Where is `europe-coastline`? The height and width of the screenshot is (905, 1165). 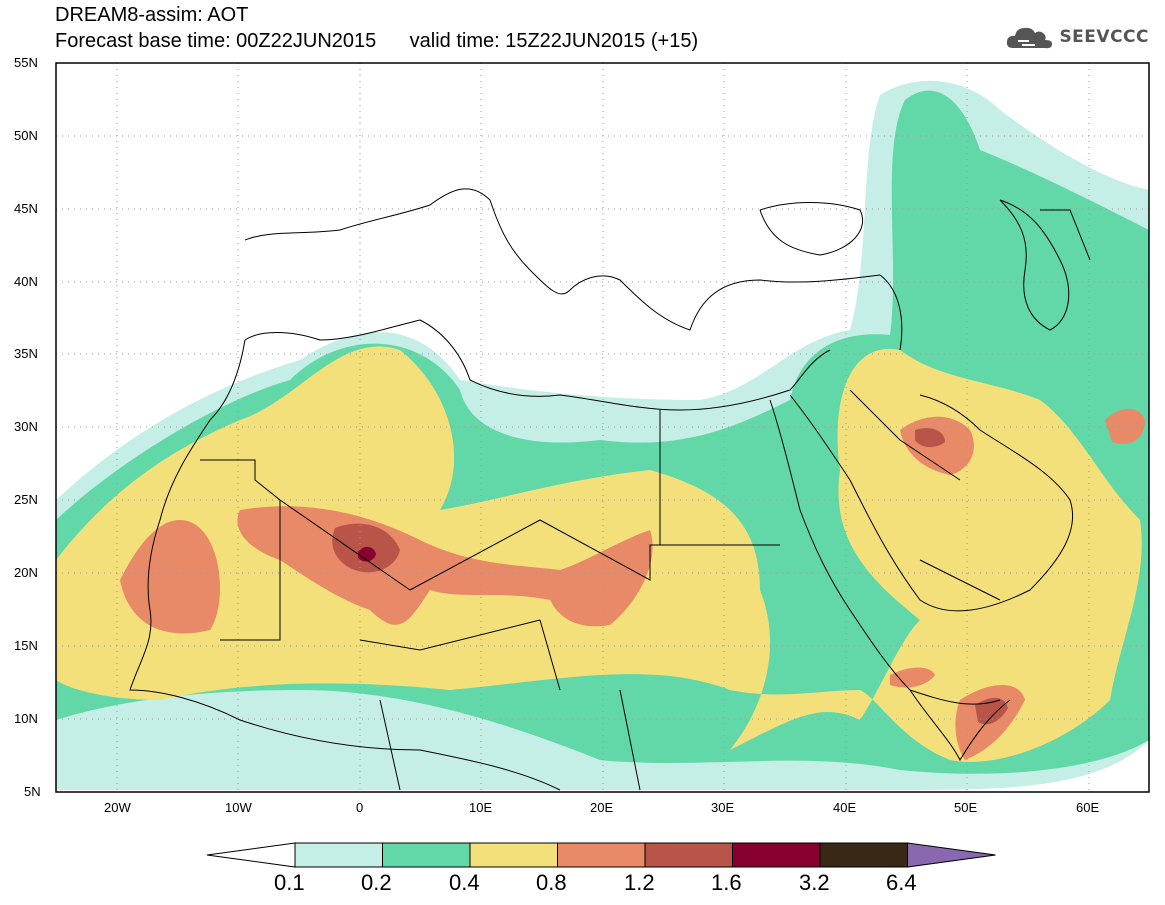
europe-coastline is located at coordinates (573, 269).